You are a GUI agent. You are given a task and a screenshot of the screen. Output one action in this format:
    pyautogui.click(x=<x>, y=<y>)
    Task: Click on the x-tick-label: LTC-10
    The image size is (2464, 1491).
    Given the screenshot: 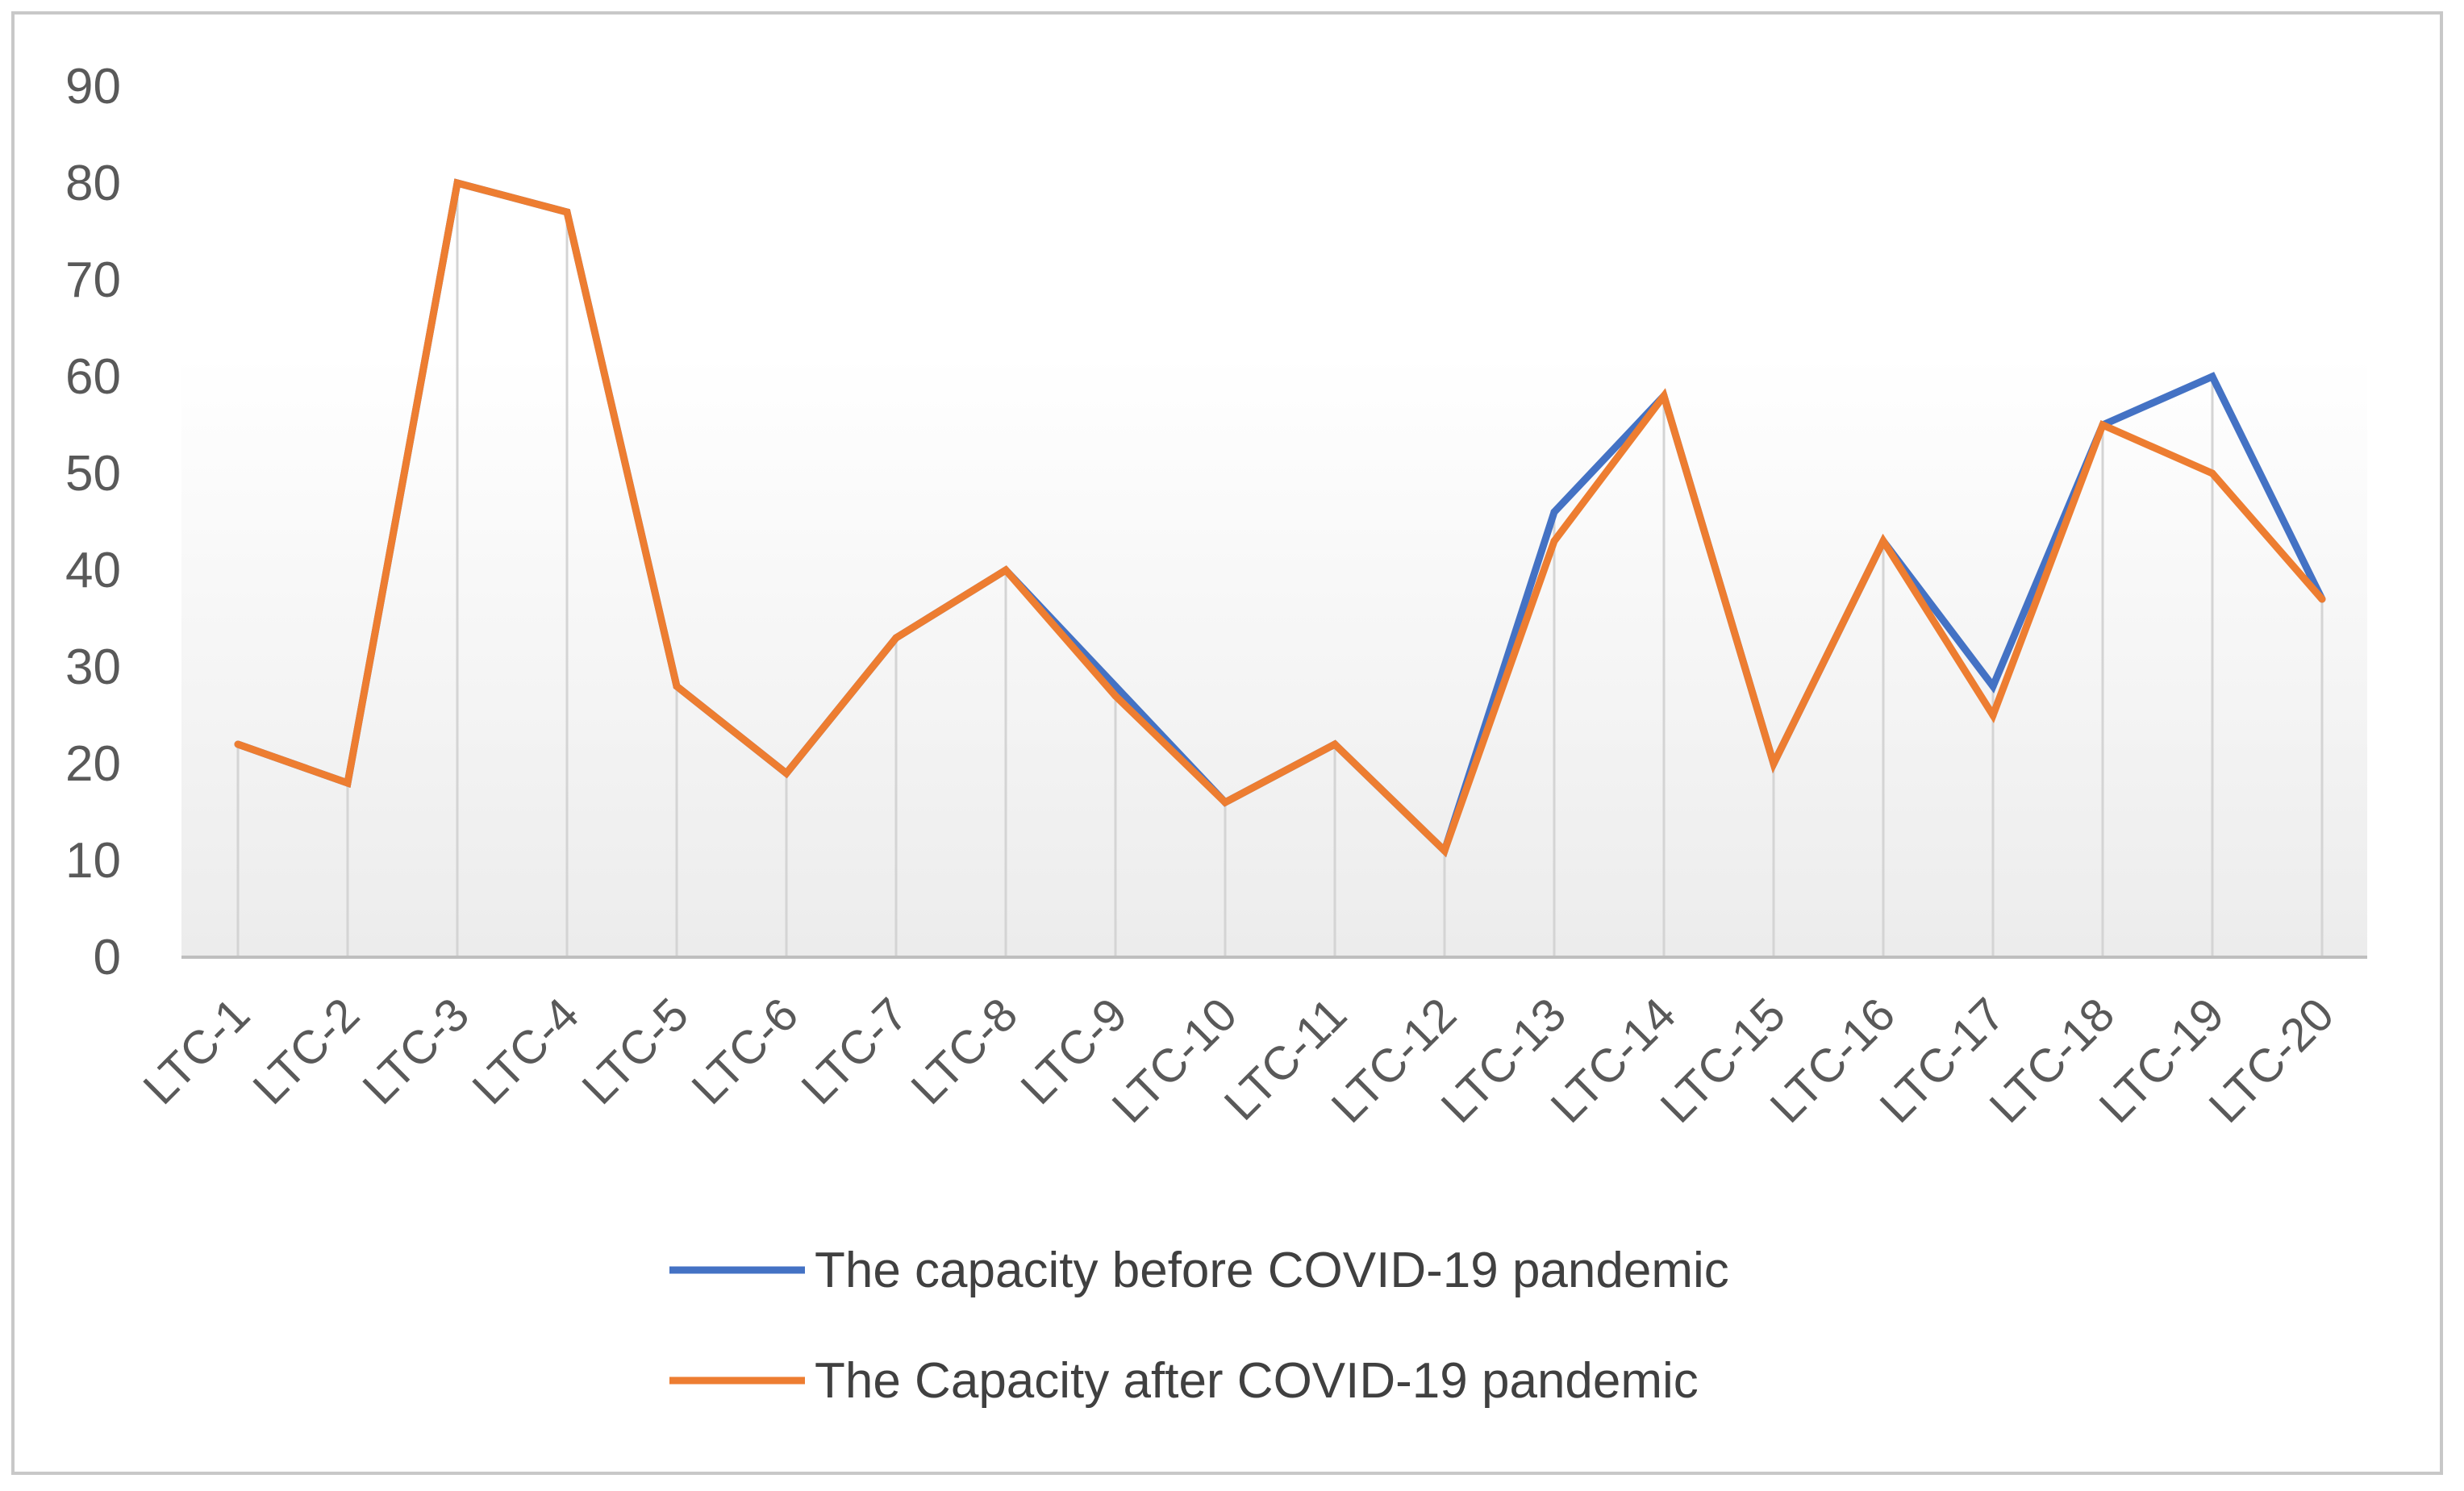 What is the action you would take?
    pyautogui.click(x=1175, y=1060)
    